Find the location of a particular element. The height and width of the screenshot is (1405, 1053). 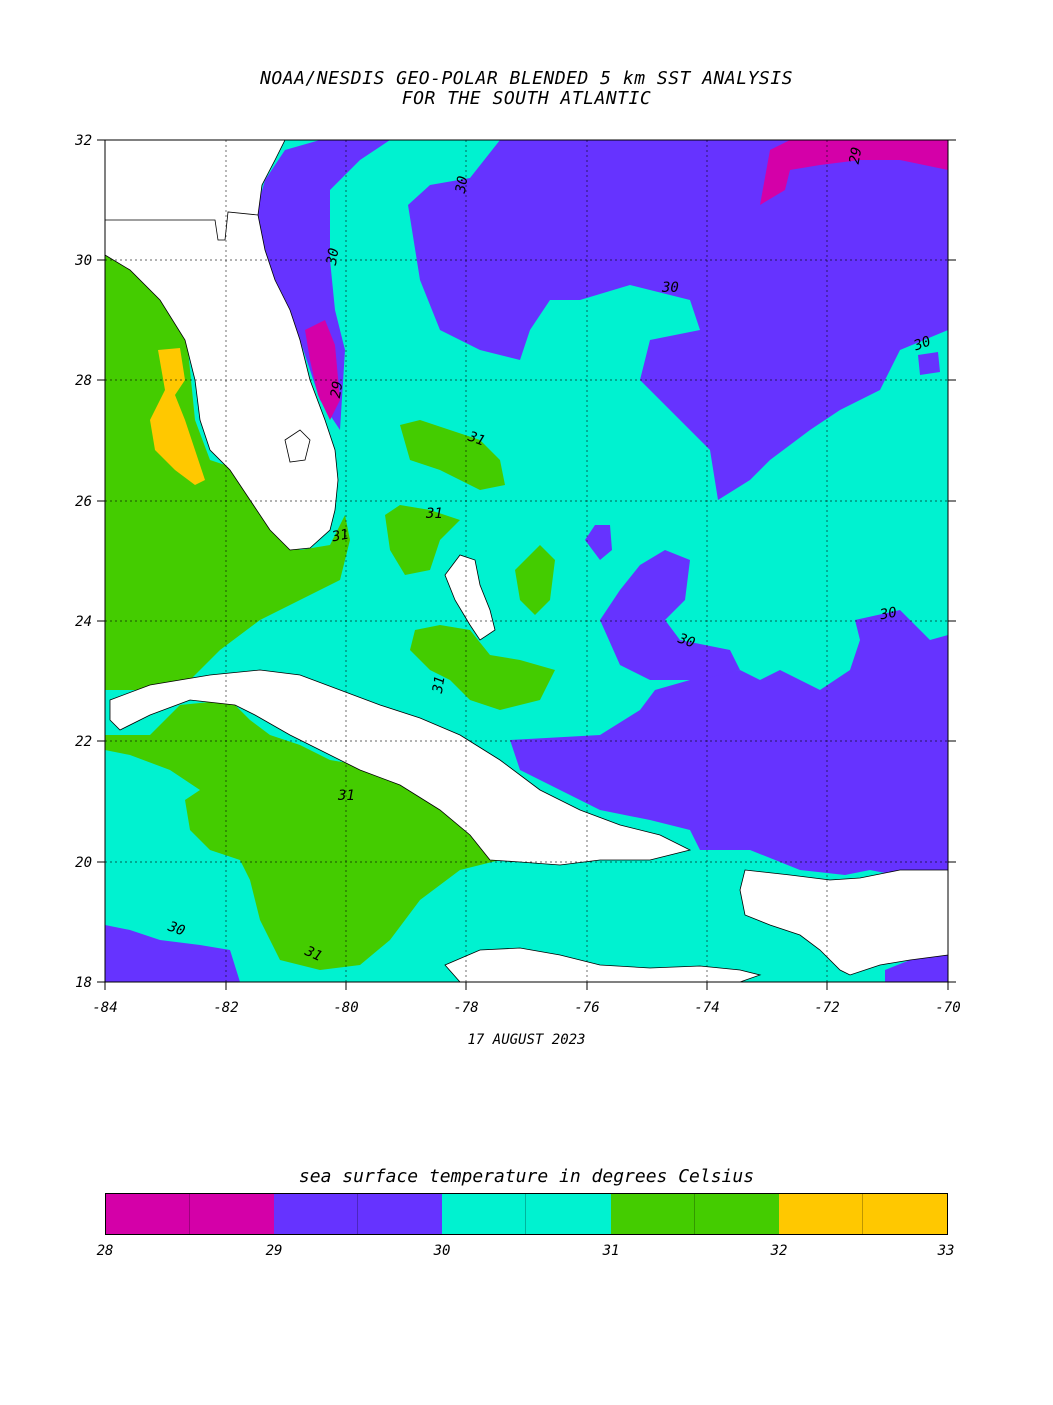

sst-region-29-30-south-east is located at coordinates (729, 750).